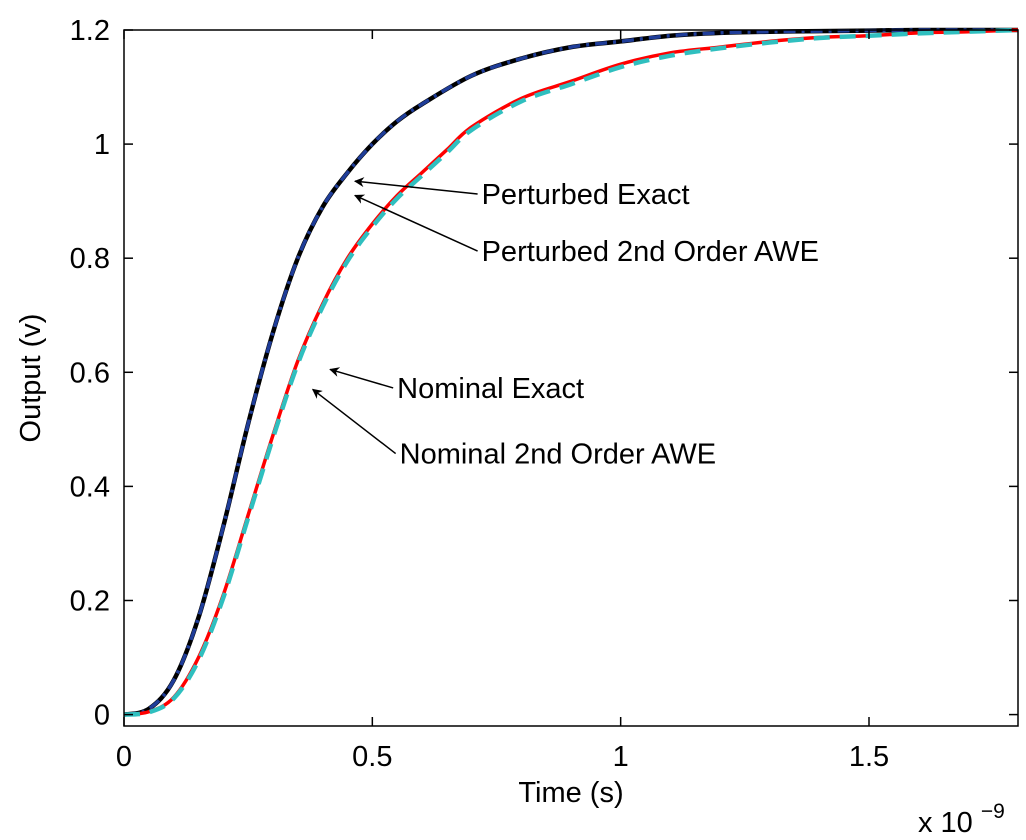  Describe the element at coordinates (993, 811) in the screenshot. I see `x-exponent-power: −9` at that location.